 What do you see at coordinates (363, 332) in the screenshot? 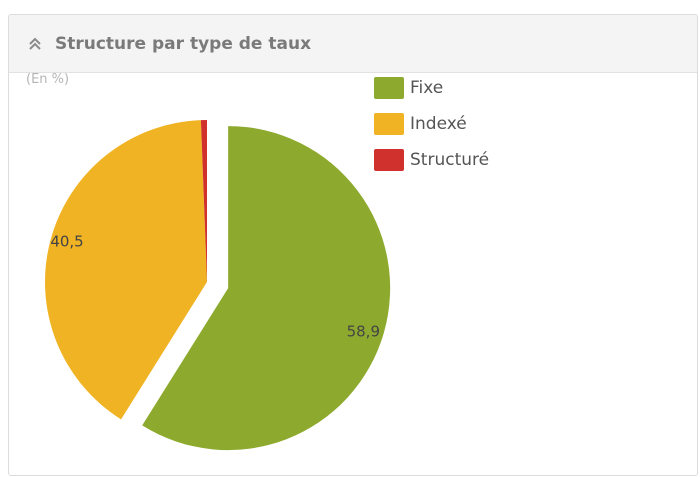
I see `data-label-fixe: 58,9` at bounding box center [363, 332].